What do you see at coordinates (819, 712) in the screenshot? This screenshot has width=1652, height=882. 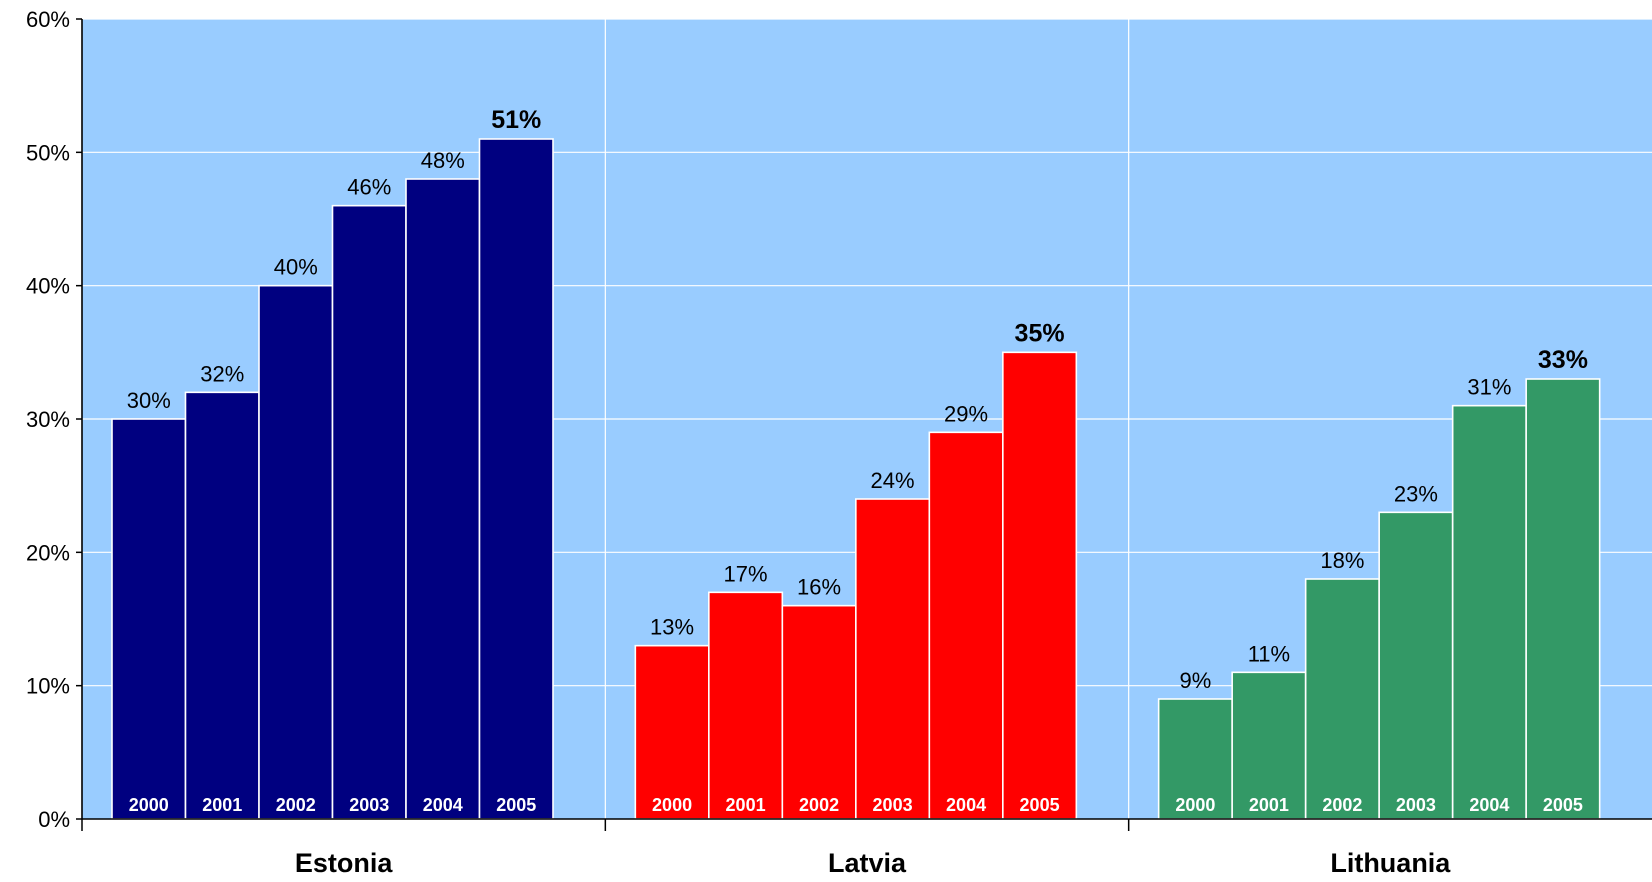 I see `bar-latvia-2002` at bounding box center [819, 712].